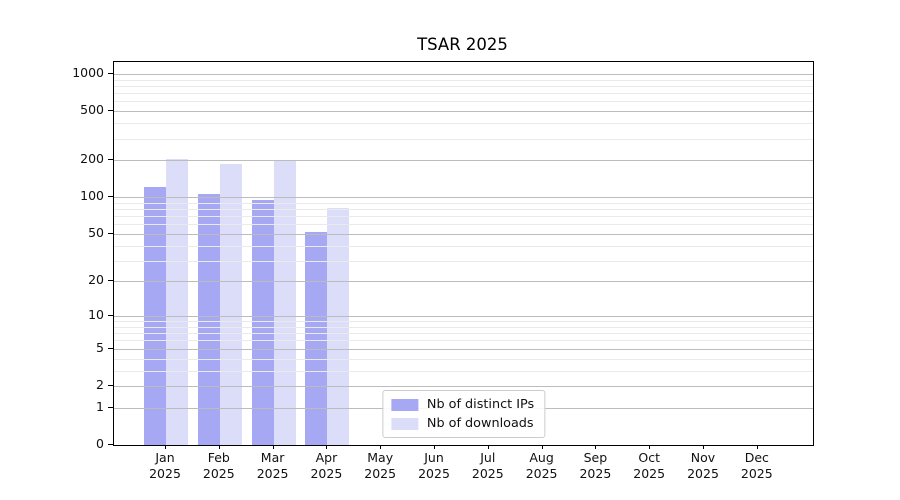 This screenshot has width=900, height=500. I want to click on y-tick-label-10: 10, so click(96, 315).